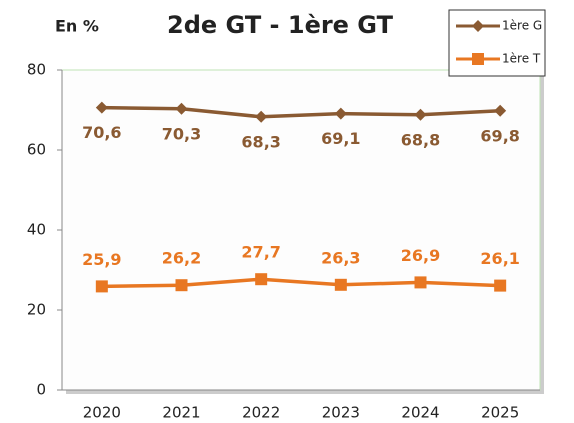 Image resolution: width=574 pixels, height=423 pixels. Describe the element at coordinates (500, 413) in the screenshot. I see `x-tick-label: 2025` at that location.